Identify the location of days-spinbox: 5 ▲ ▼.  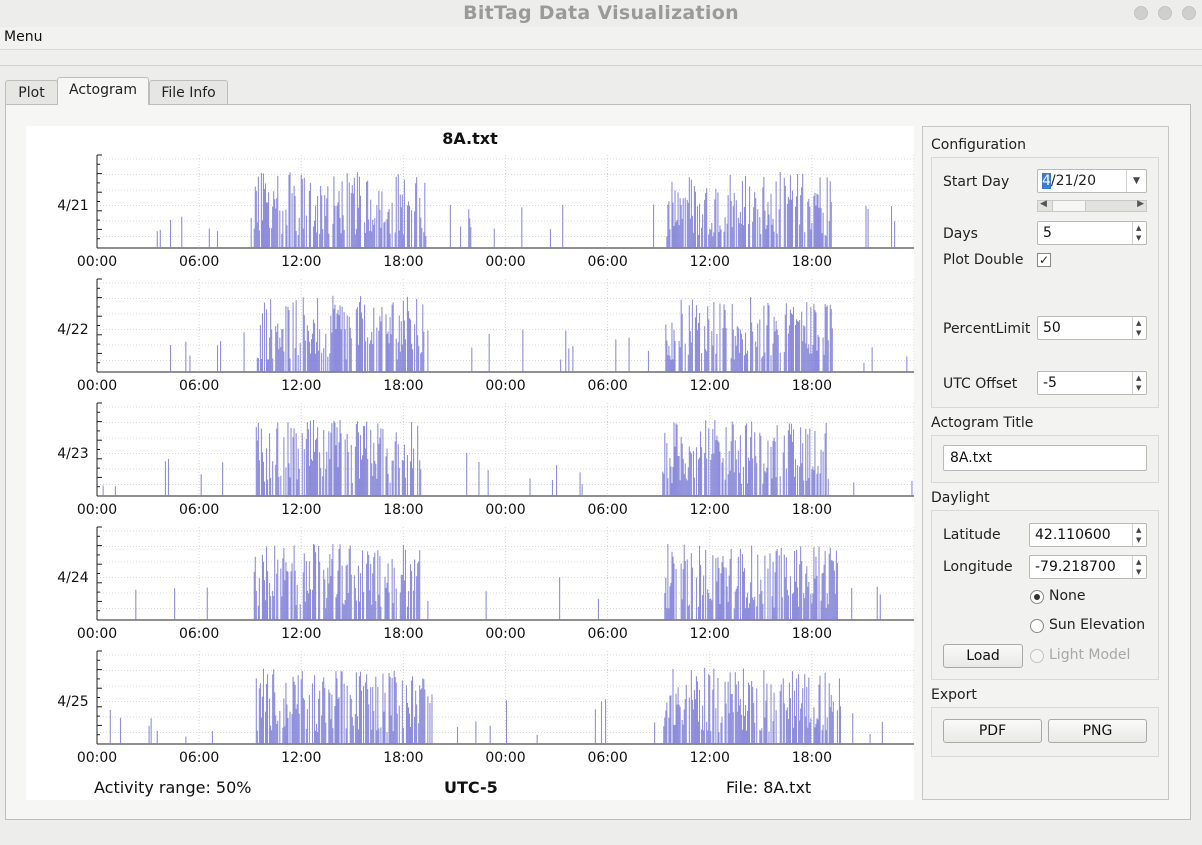
(1092, 233).